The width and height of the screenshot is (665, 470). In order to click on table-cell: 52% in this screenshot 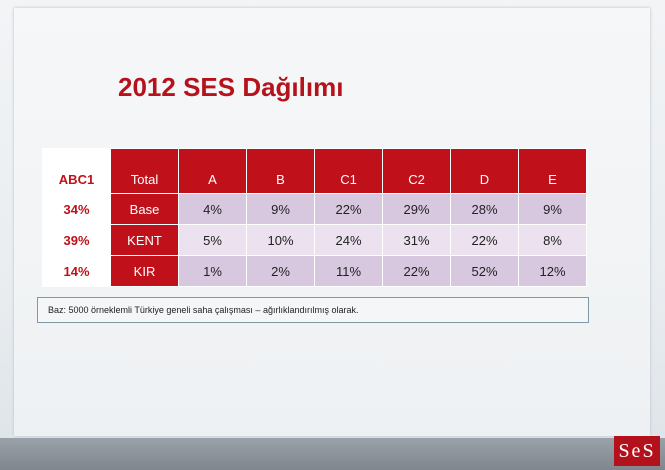, I will do `click(484, 271)`.